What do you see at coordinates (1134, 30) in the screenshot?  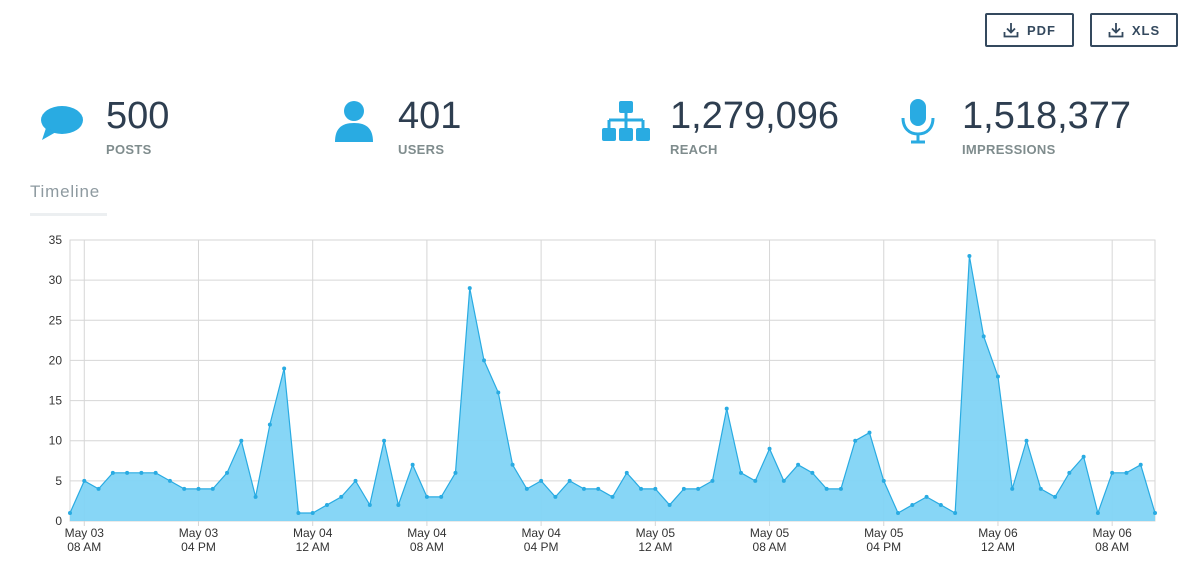 I see `xls-button: XLS` at bounding box center [1134, 30].